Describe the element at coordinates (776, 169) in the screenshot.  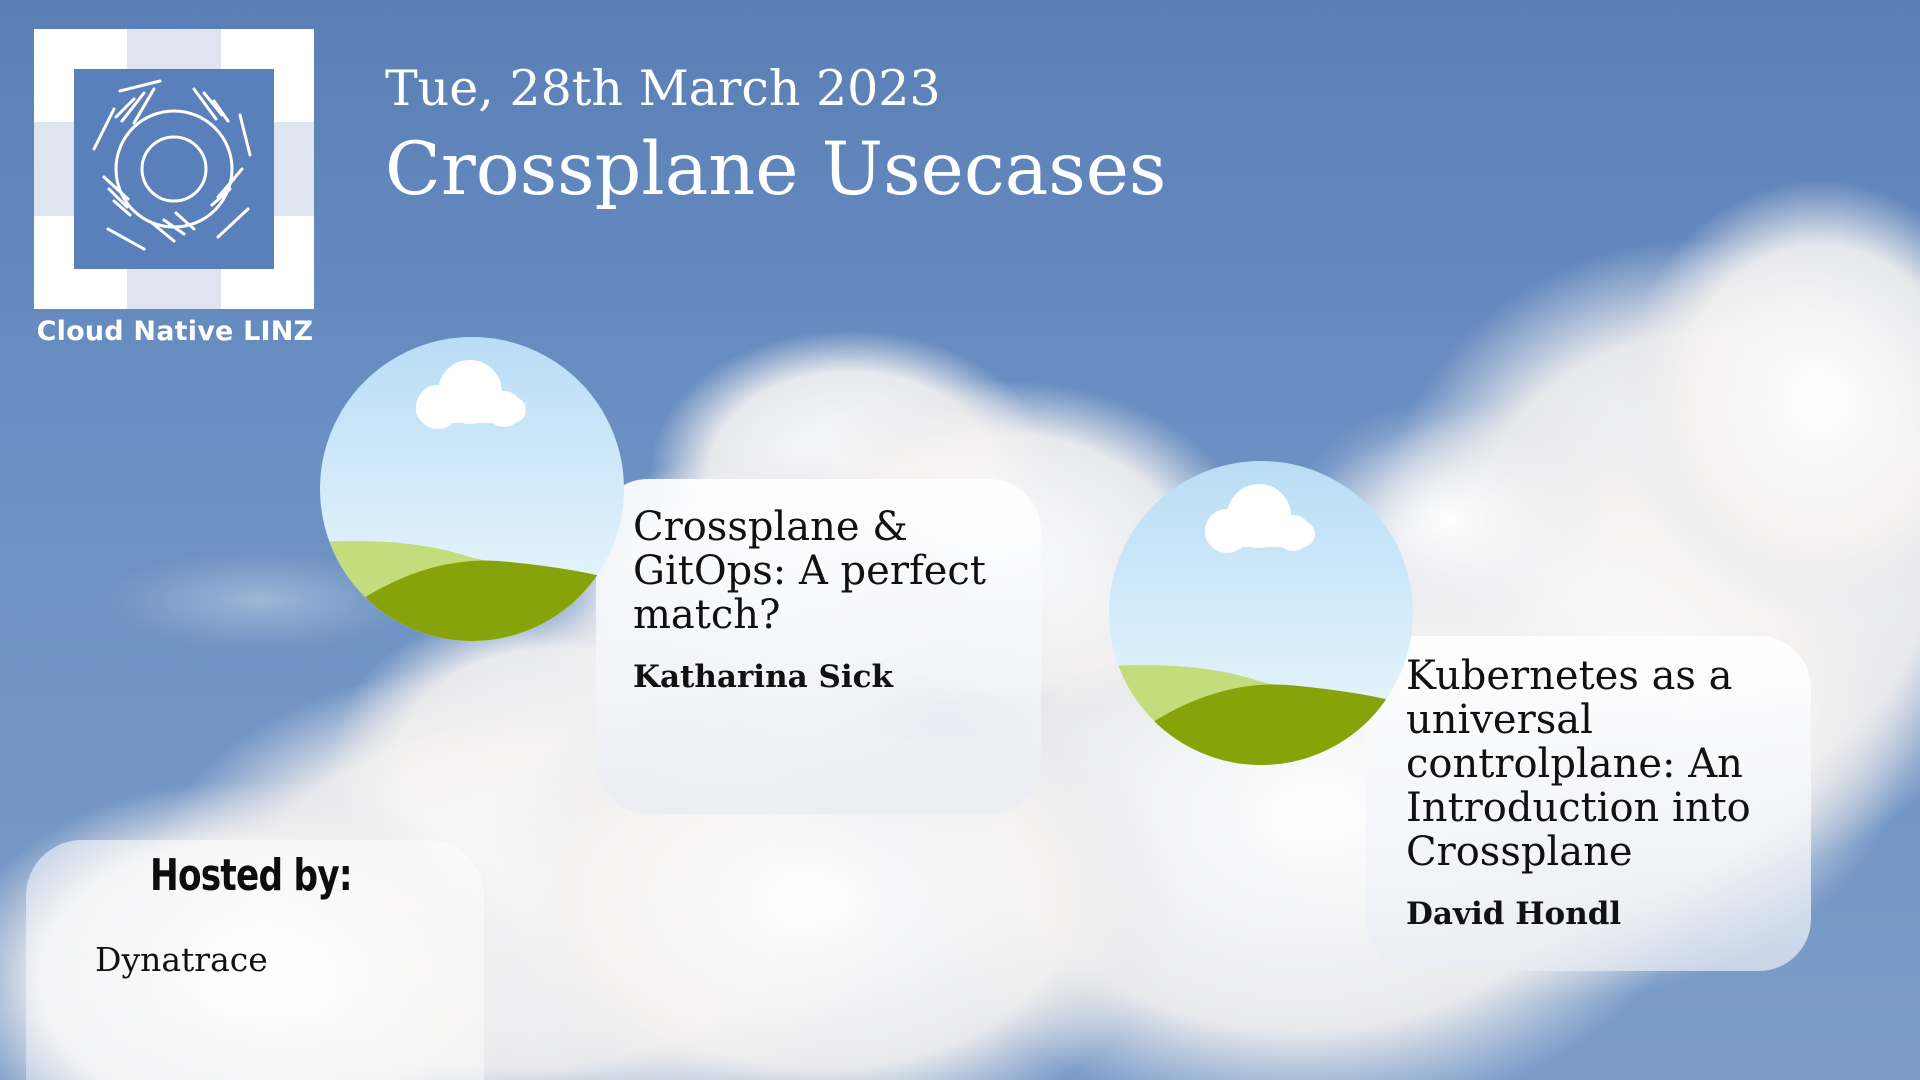
I see `page-title: Crossplane Usecases` at that location.